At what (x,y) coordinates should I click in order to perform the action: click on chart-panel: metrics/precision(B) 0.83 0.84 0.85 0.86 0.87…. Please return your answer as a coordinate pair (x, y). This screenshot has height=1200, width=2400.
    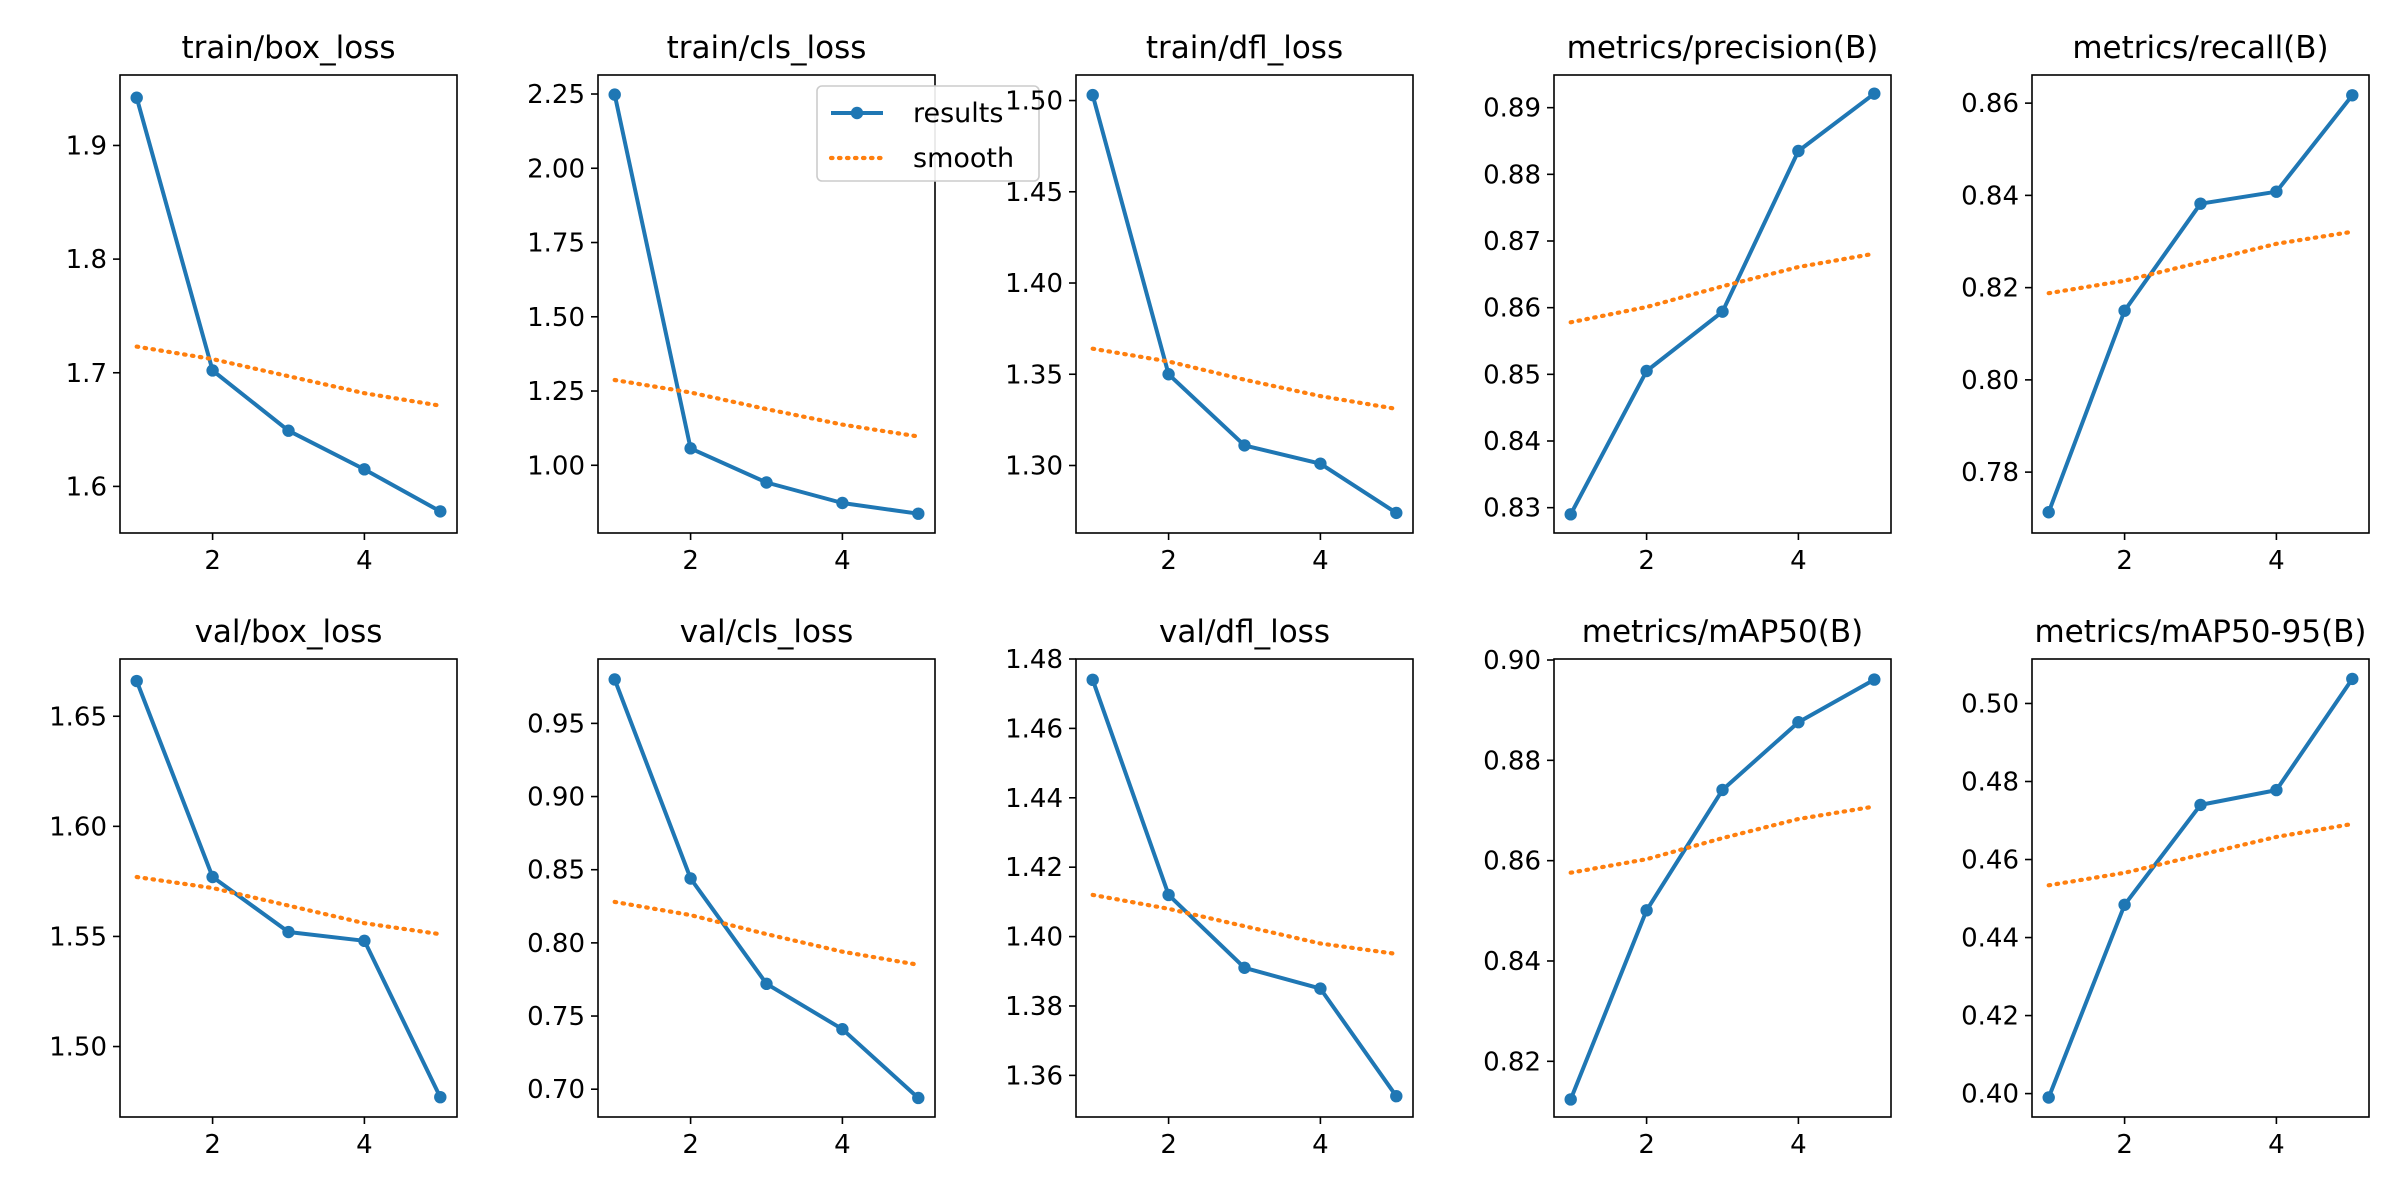
    Looking at the image, I should click on (1687, 303).